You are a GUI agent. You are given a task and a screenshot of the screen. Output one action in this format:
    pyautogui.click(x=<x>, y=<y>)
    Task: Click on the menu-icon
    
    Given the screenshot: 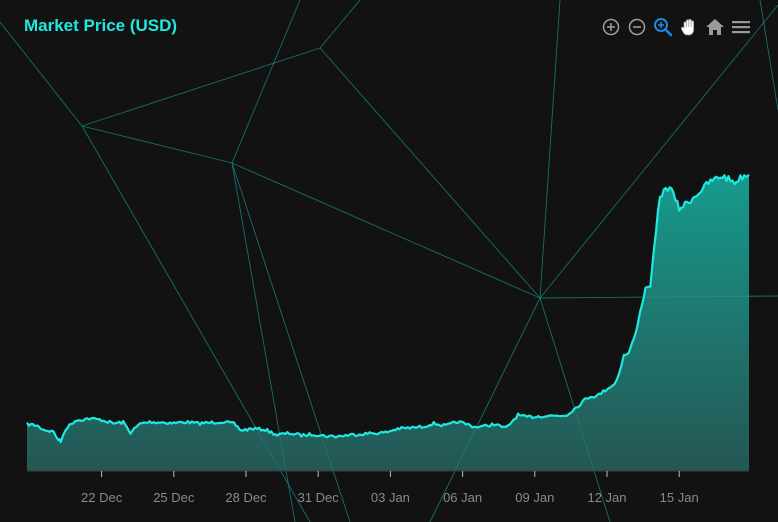 What is the action you would take?
    pyautogui.click(x=741, y=27)
    